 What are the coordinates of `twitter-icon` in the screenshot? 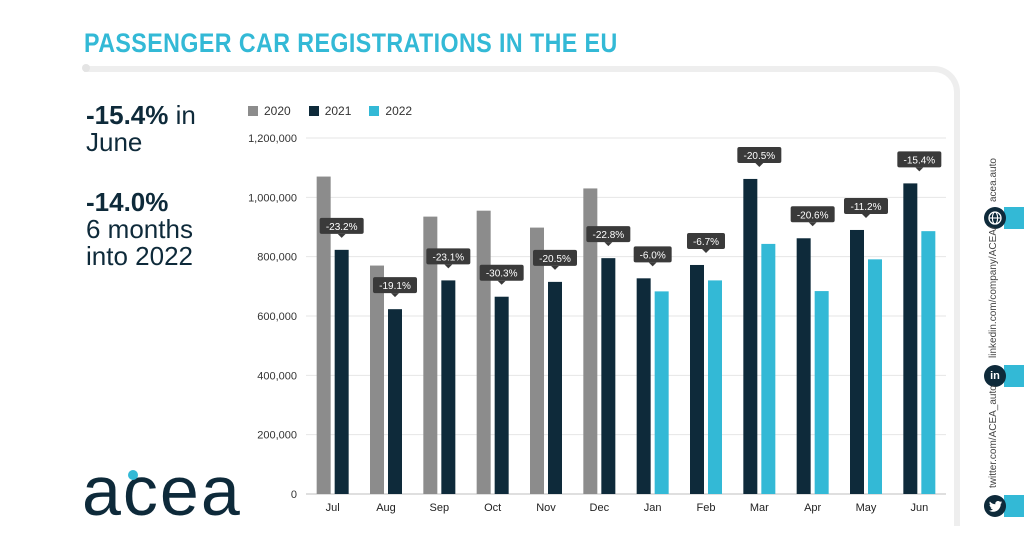 It's located at (995, 506).